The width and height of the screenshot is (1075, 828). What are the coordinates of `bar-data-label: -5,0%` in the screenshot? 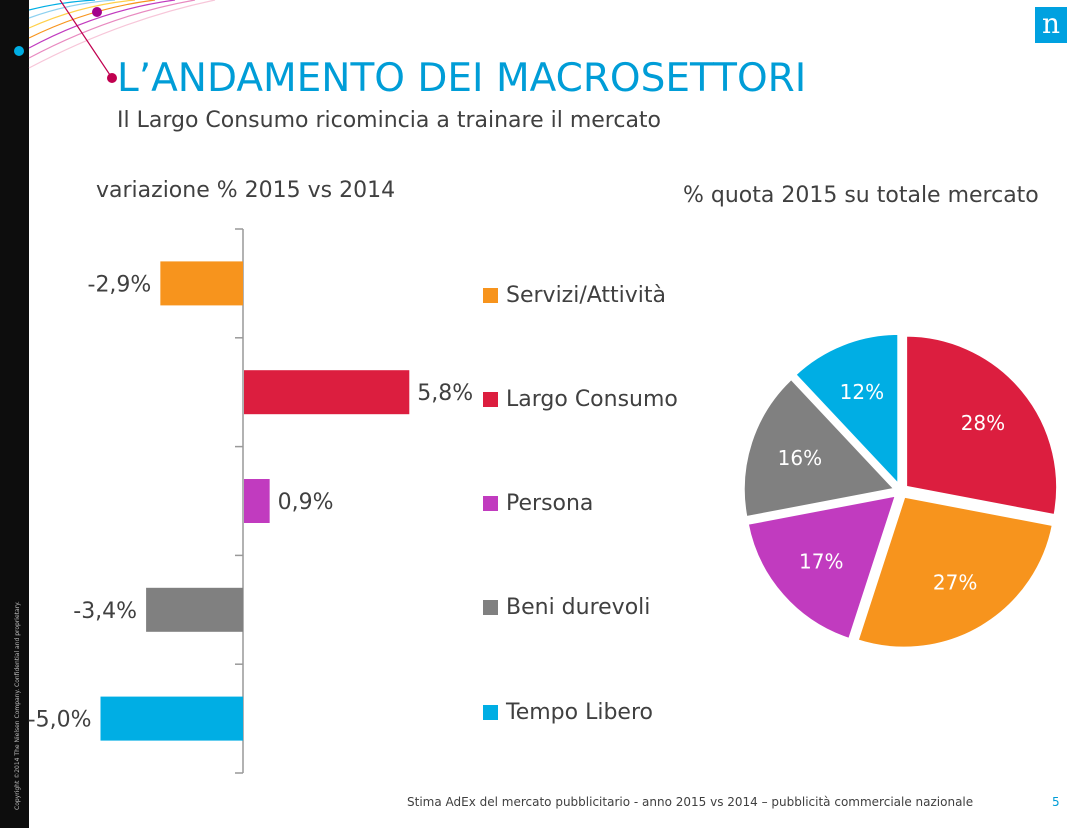 It's located at (60, 720).